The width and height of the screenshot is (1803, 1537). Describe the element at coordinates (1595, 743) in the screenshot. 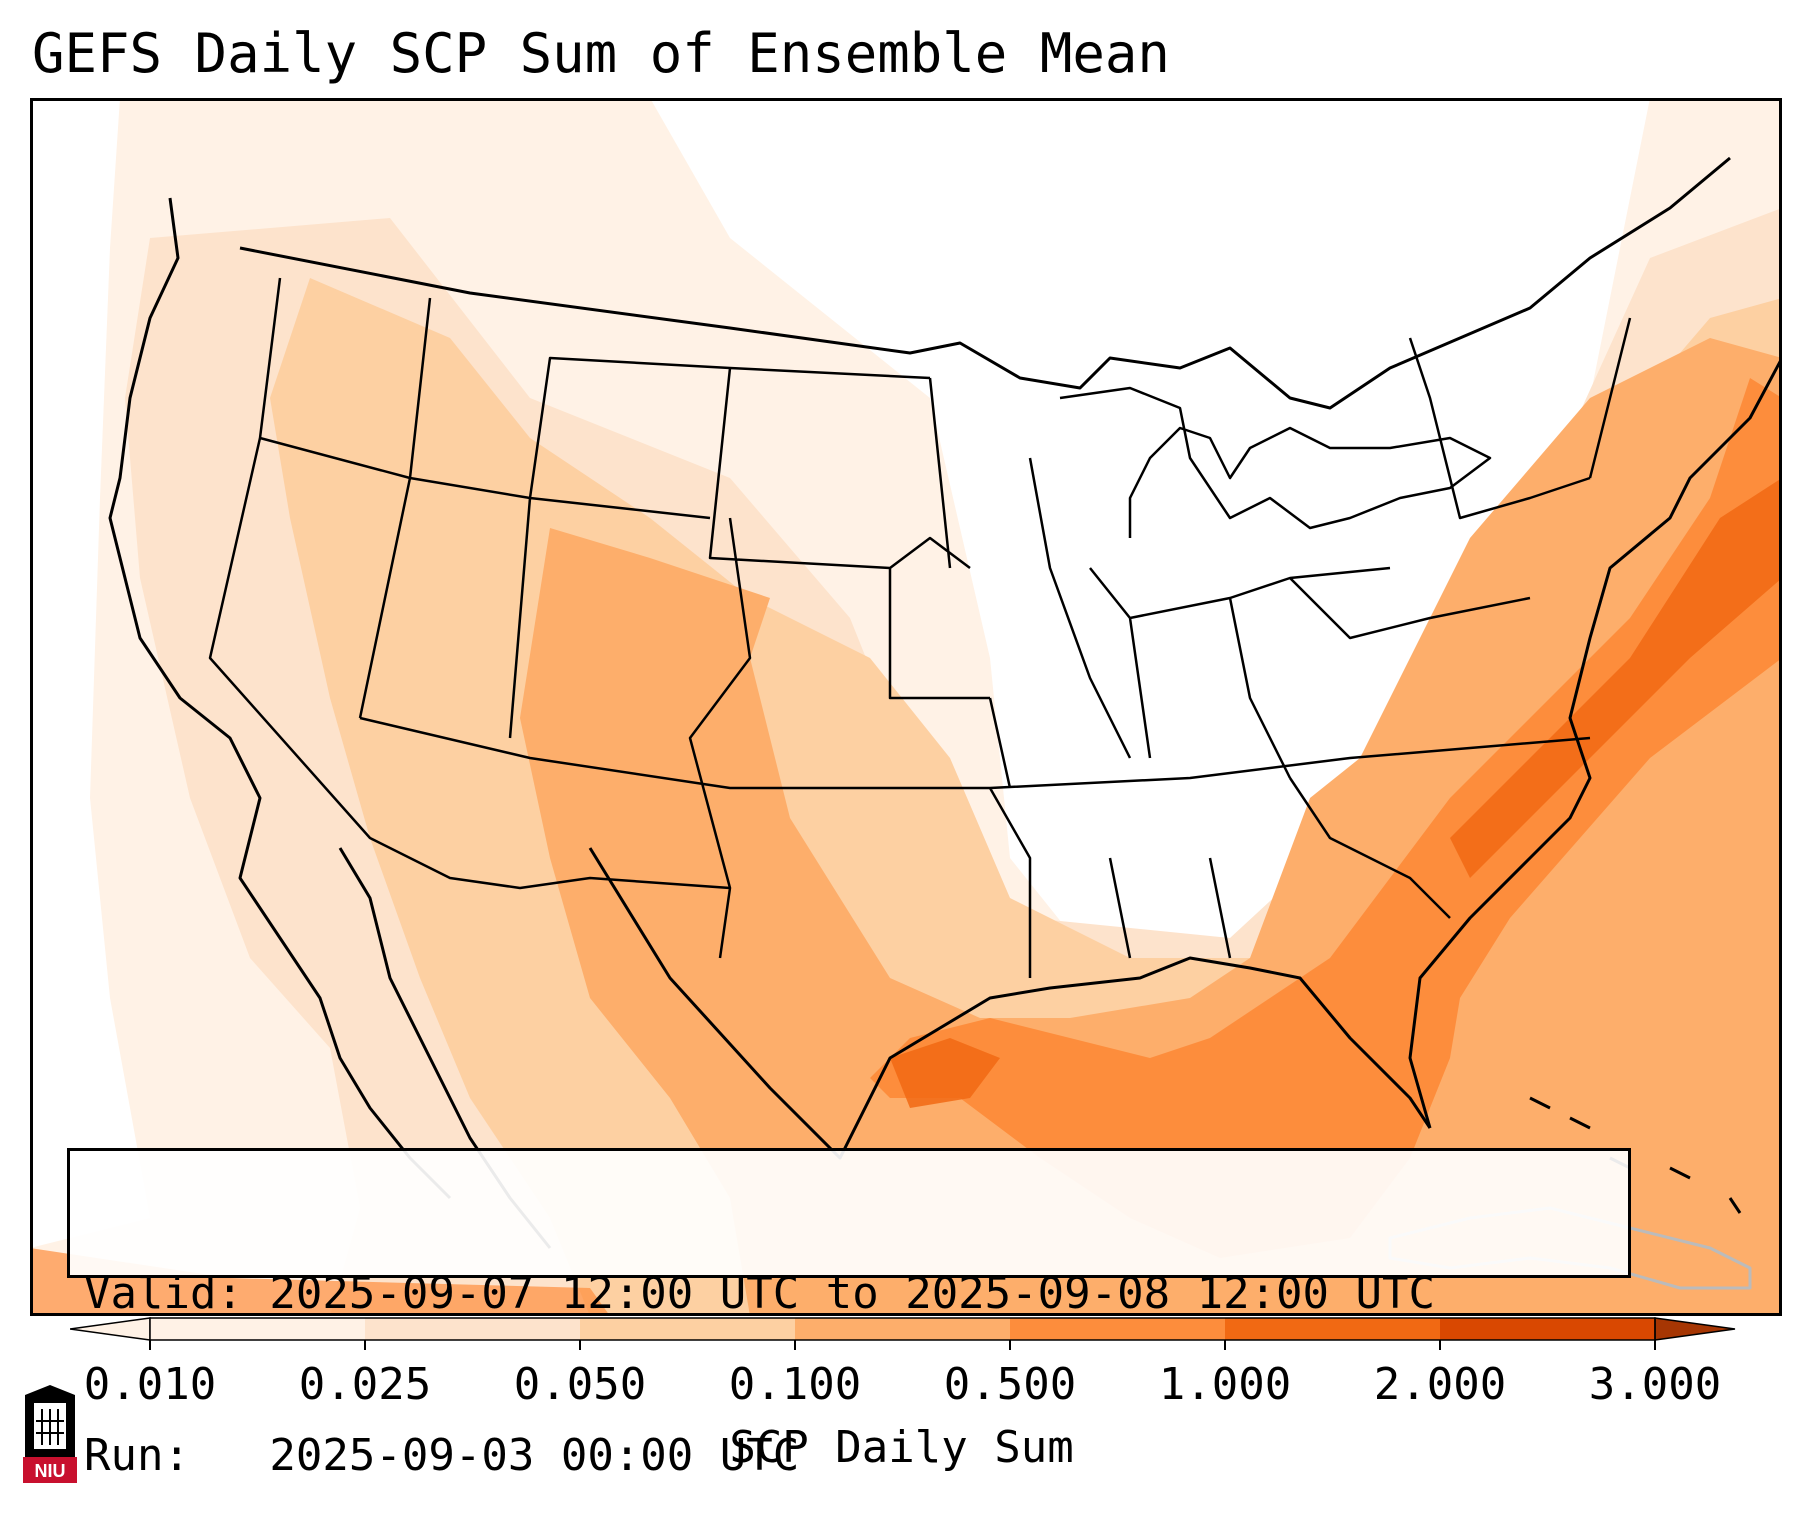

I see `atlantic-coastline` at that location.